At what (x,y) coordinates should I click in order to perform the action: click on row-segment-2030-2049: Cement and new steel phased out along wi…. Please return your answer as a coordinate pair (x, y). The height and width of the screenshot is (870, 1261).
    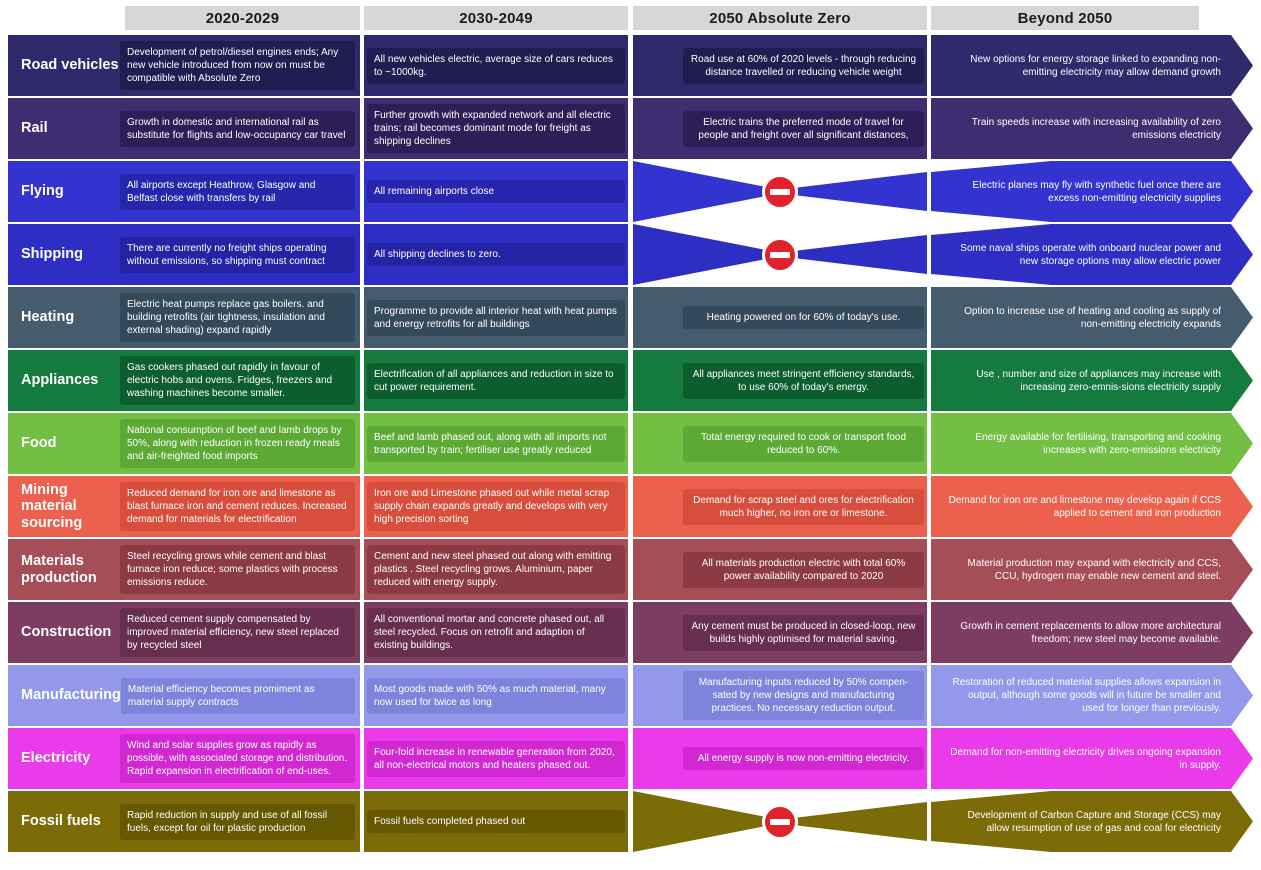
    Looking at the image, I should click on (496, 569).